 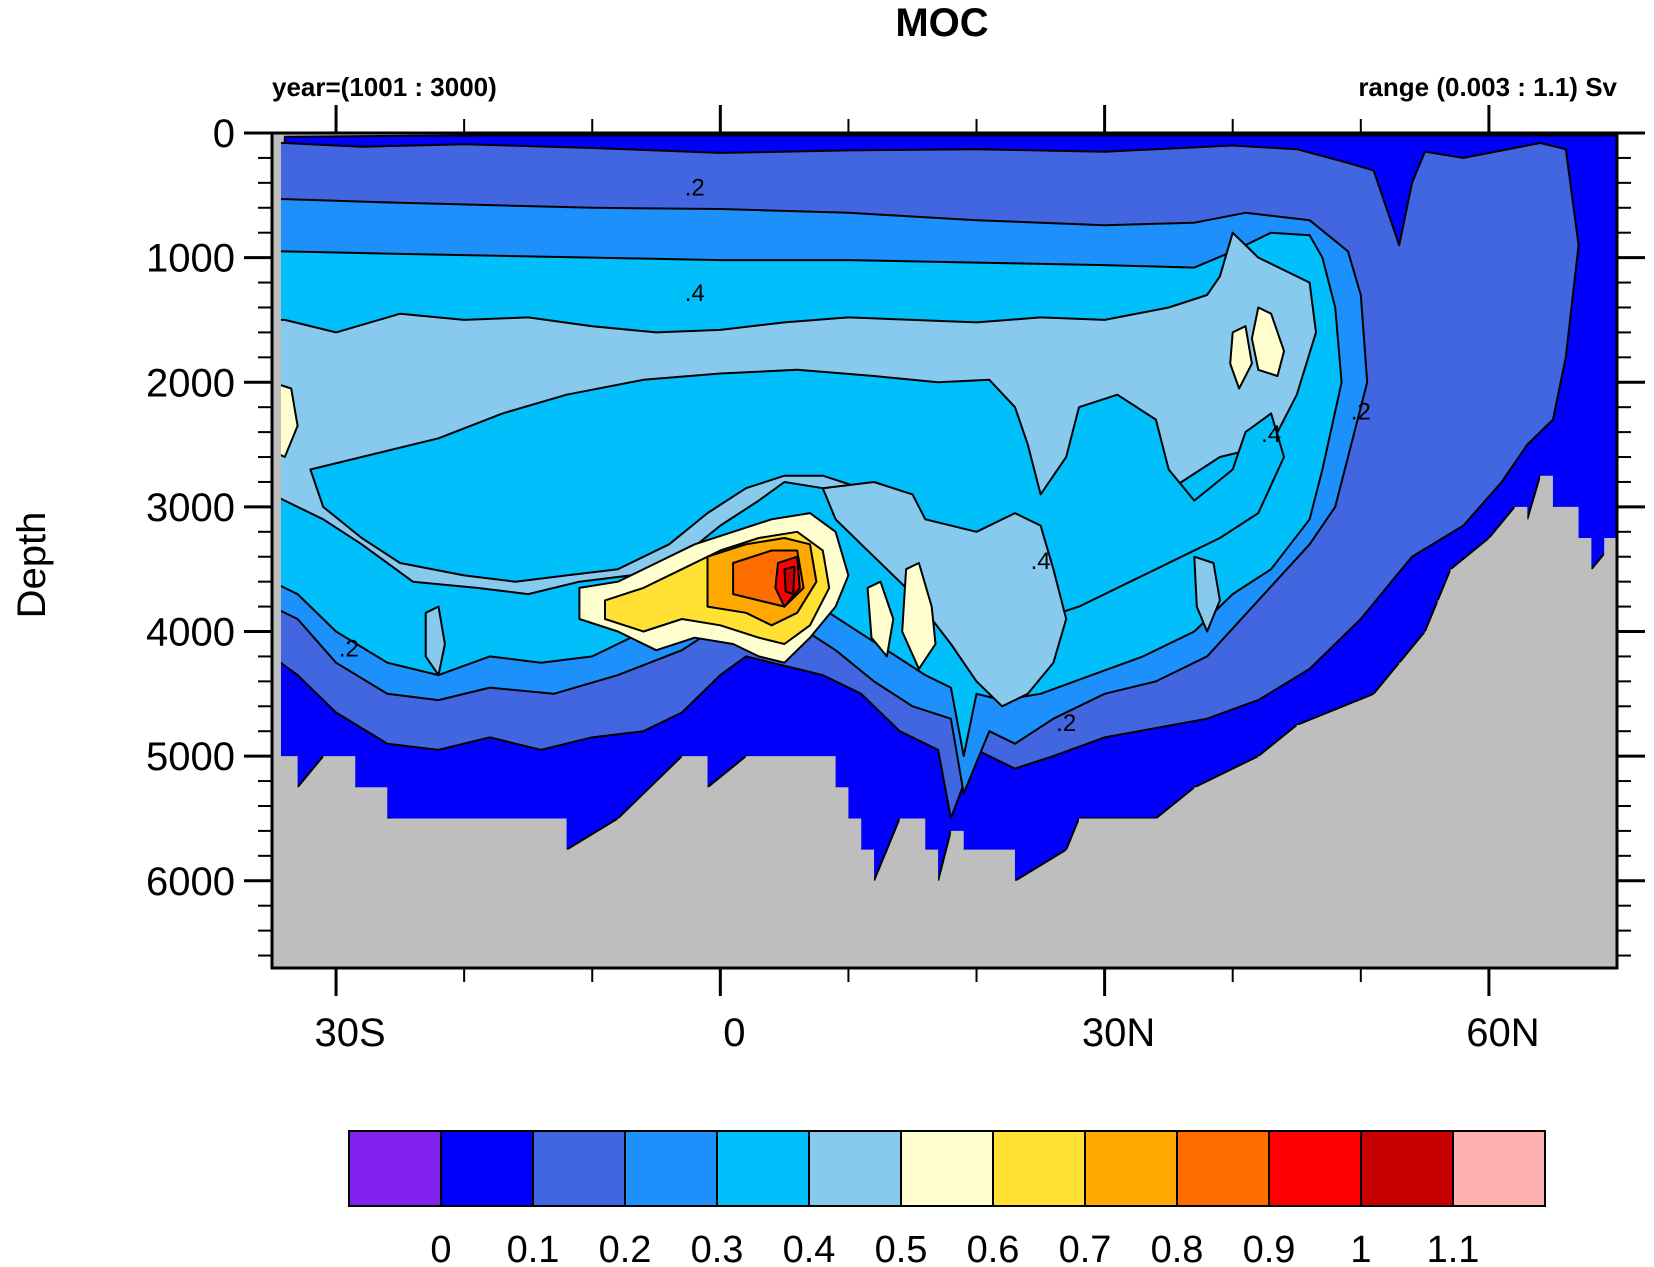 What do you see at coordinates (695, 187) in the screenshot?
I see `contour-label-0: .2` at bounding box center [695, 187].